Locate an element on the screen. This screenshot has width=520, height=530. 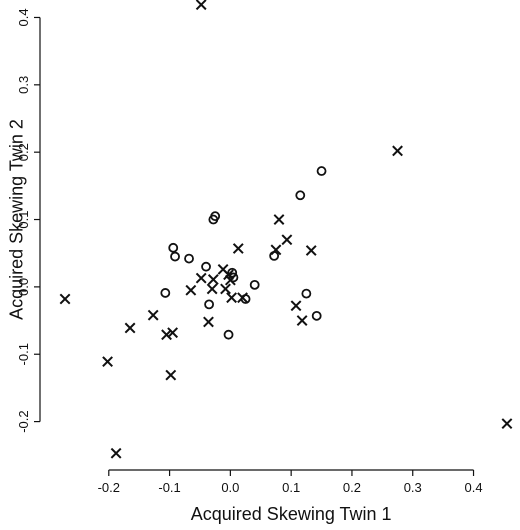
x-tick-label: 0.3 is located at coordinates (413, 487).